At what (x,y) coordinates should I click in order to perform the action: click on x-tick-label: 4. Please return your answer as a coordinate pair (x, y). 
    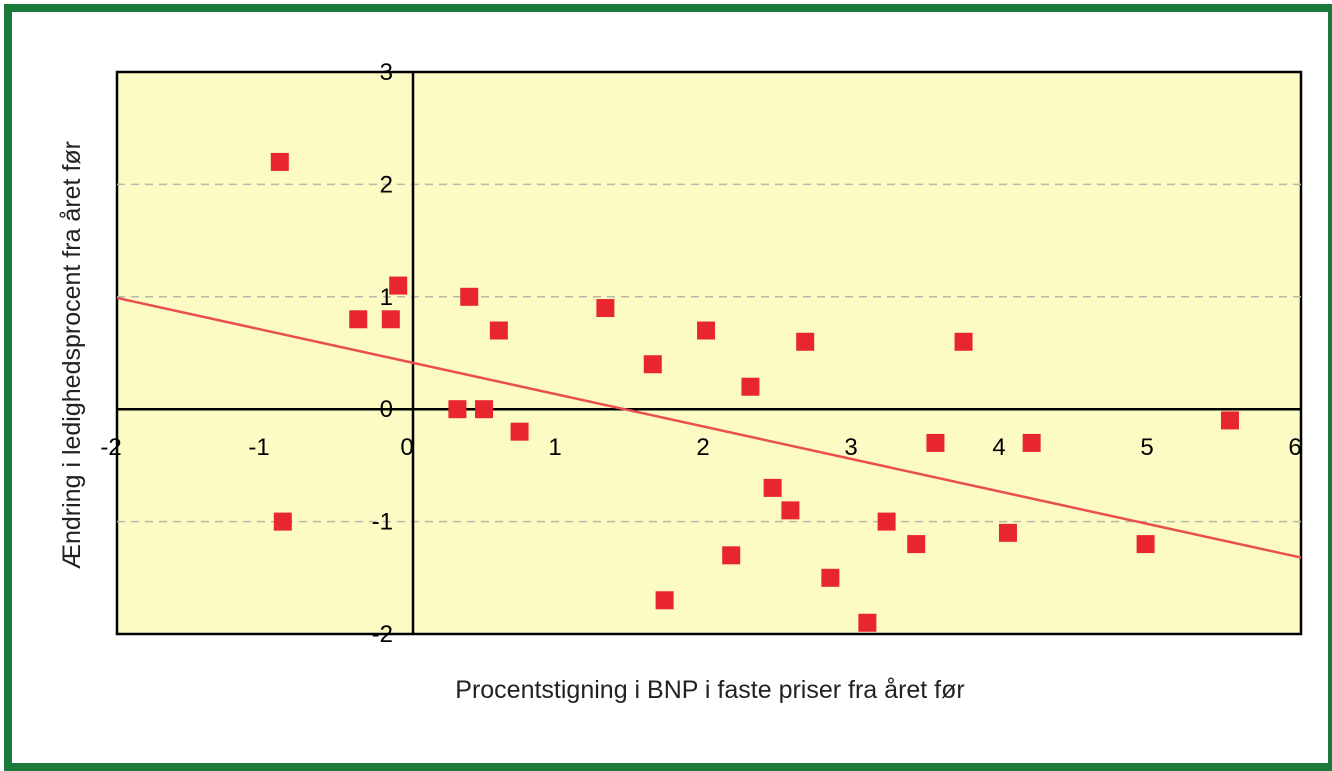
    Looking at the image, I should click on (998, 447).